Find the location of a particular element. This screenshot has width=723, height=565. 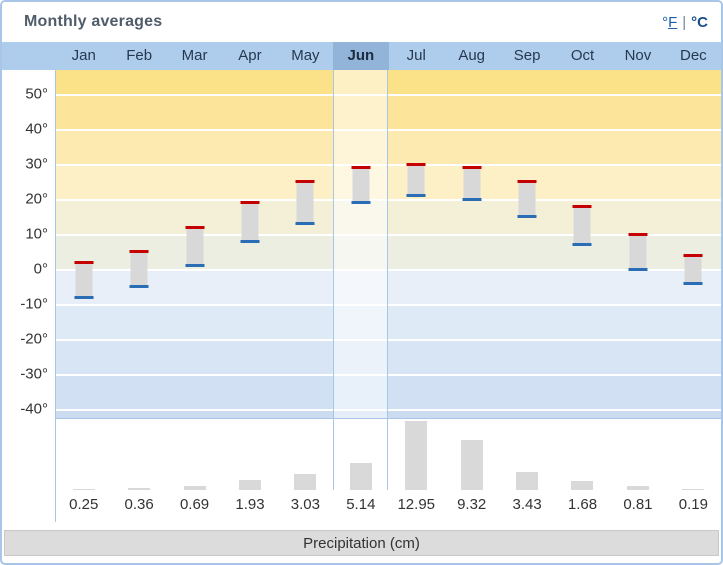

precipitation-bar-jul is located at coordinates (416, 455).